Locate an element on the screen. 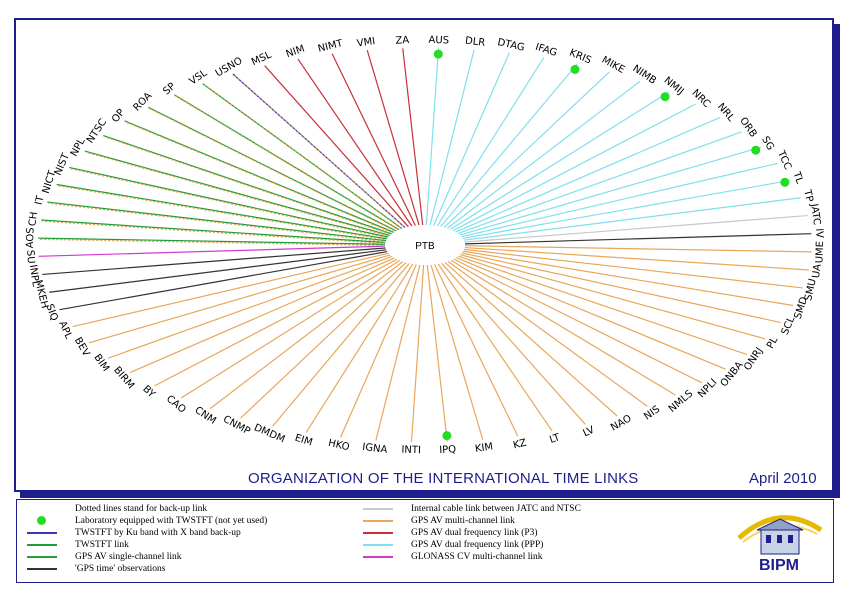 This screenshot has width=850, height=600. link-line-msl is located at coordinates (336, 146).